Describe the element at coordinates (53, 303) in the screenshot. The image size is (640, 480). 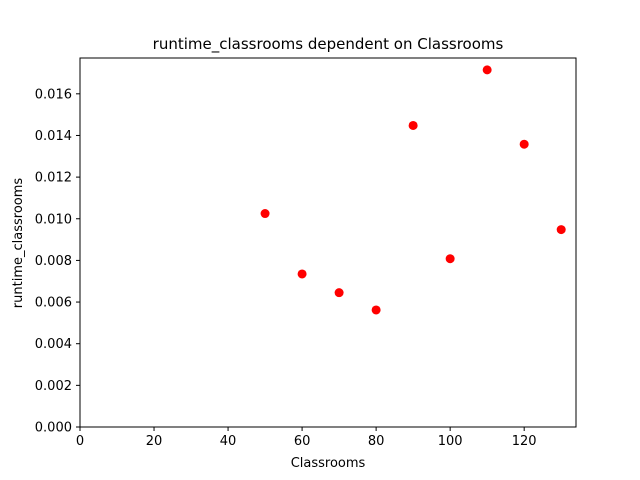
I see `y-tick-label: 0.006` at that location.